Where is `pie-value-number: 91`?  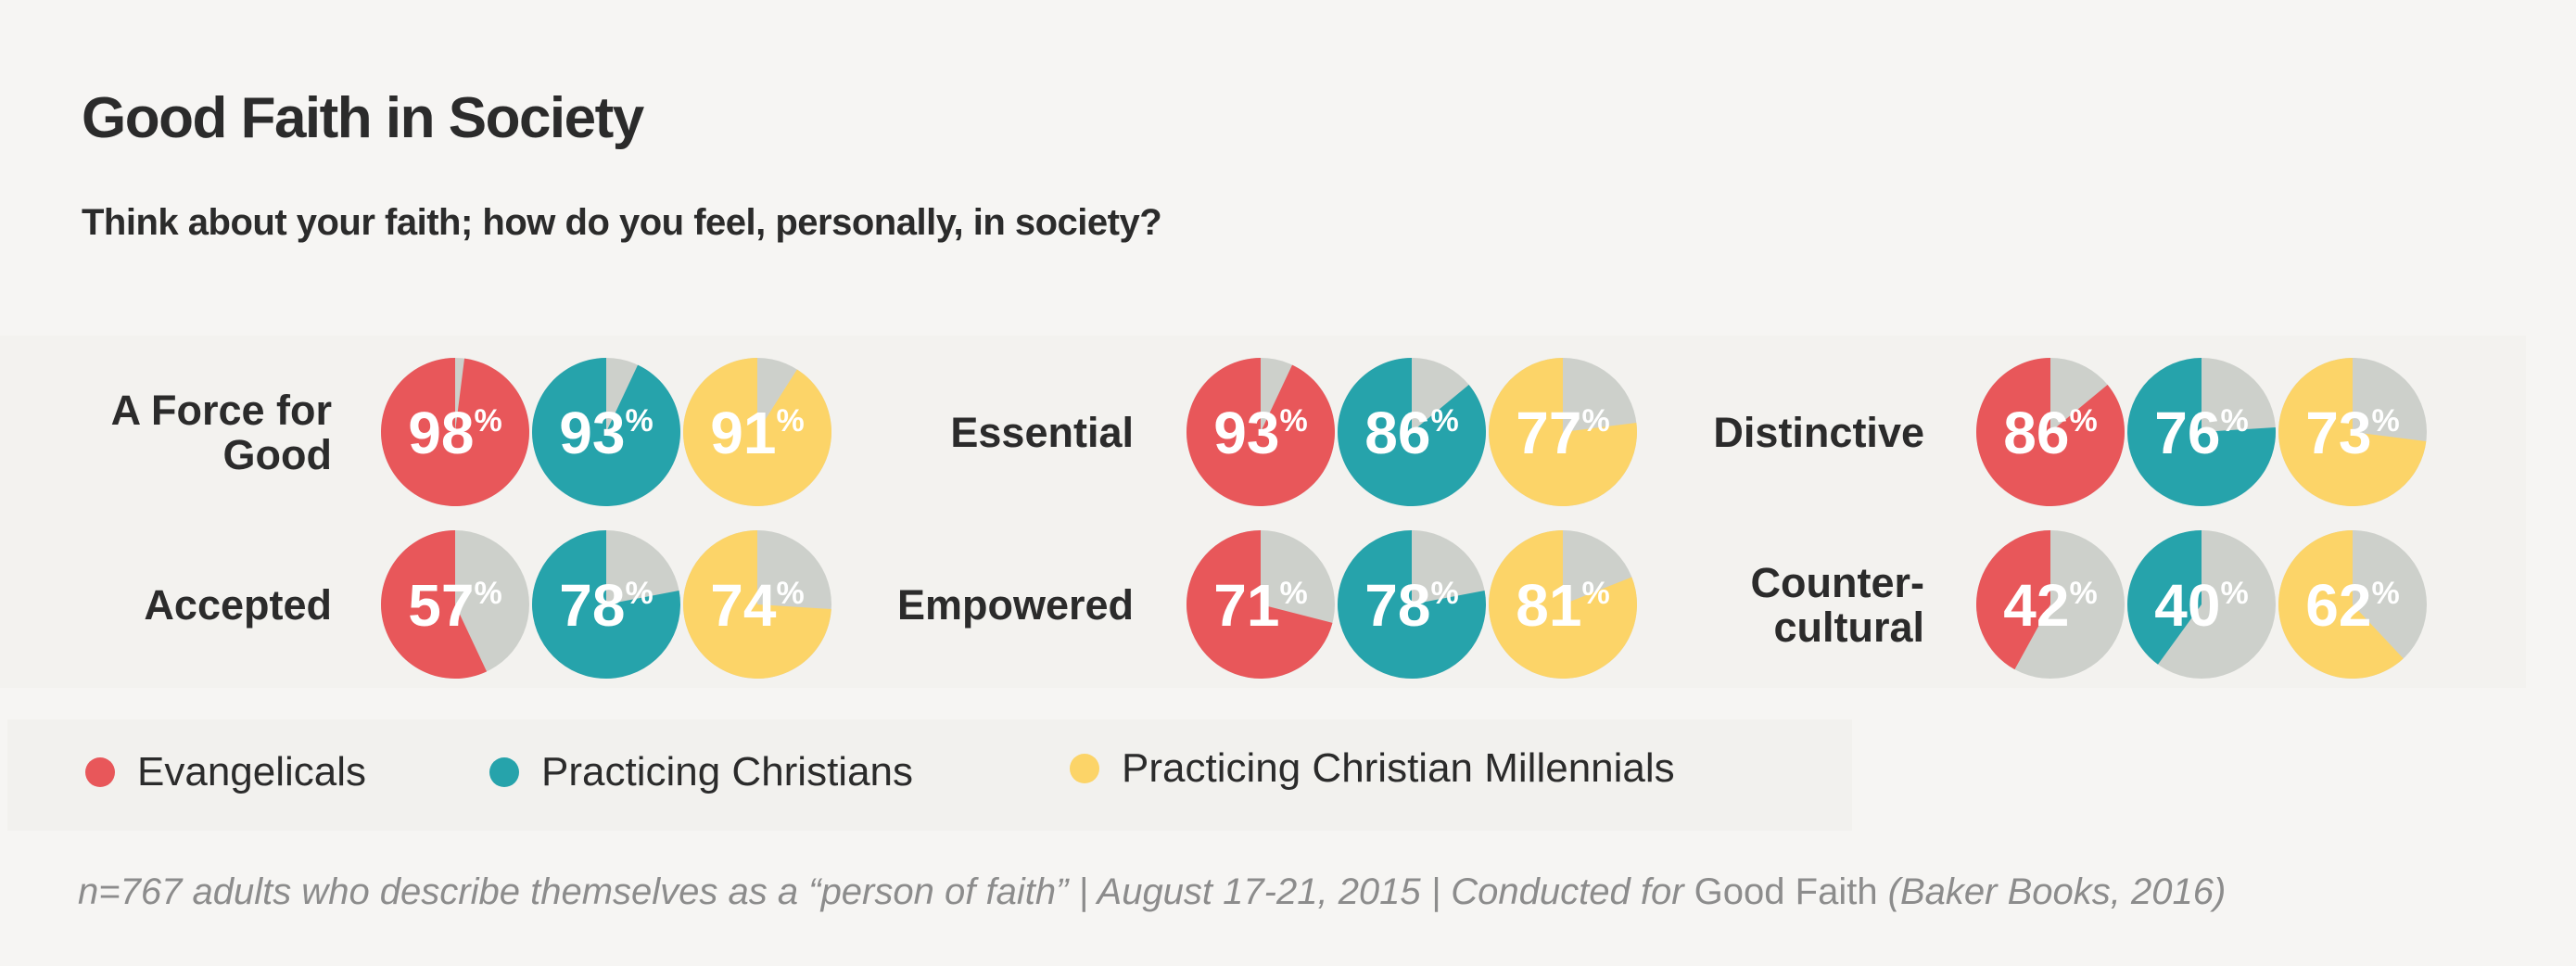
pie-value-number: 91 is located at coordinates (743, 433).